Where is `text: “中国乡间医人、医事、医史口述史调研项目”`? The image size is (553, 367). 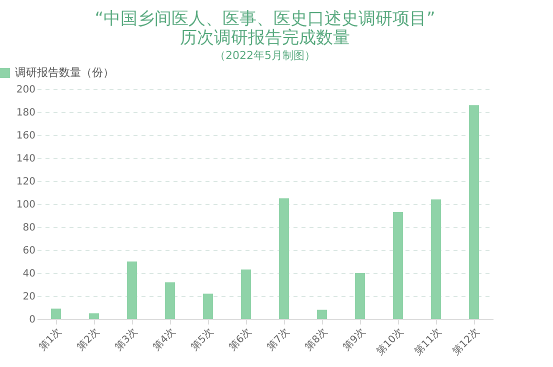 text: “中国乡间医人、医事、医史口述史调研项目” is located at coordinates (265, 19).